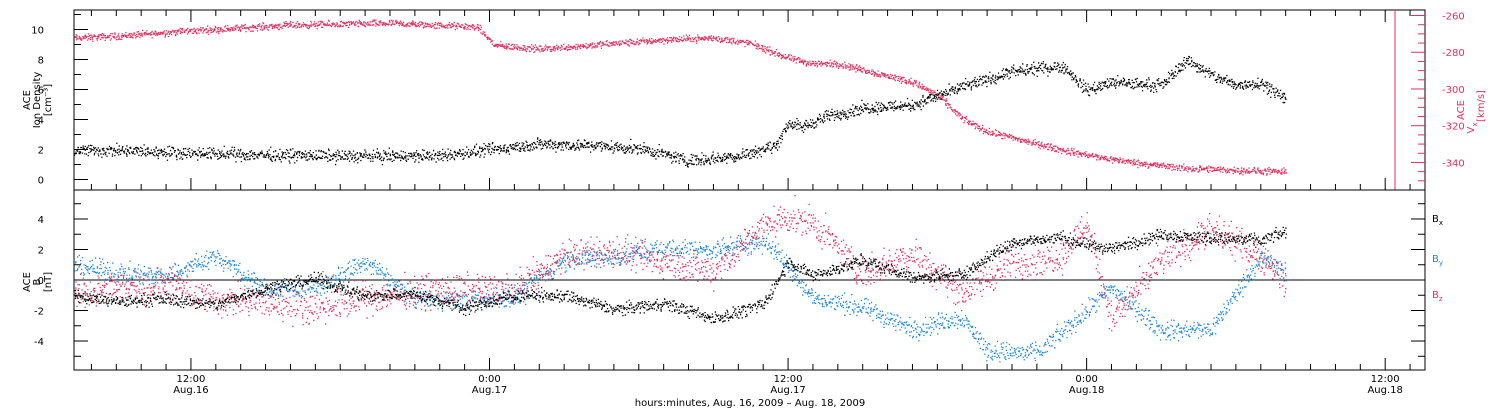 The height and width of the screenshot is (414, 1500). I want to click on top-left-tick-label: 4, so click(41, 121).